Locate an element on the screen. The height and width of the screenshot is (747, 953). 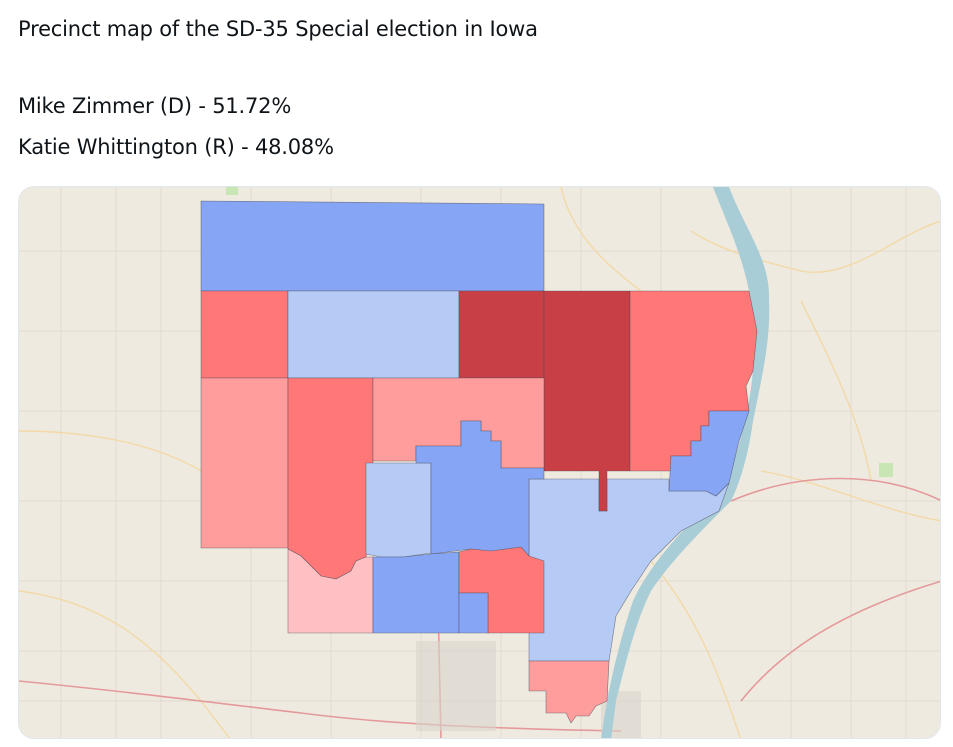
candidate-result-democrat: Mike Zimmer (D) - 51.72% is located at coordinates (155, 106).